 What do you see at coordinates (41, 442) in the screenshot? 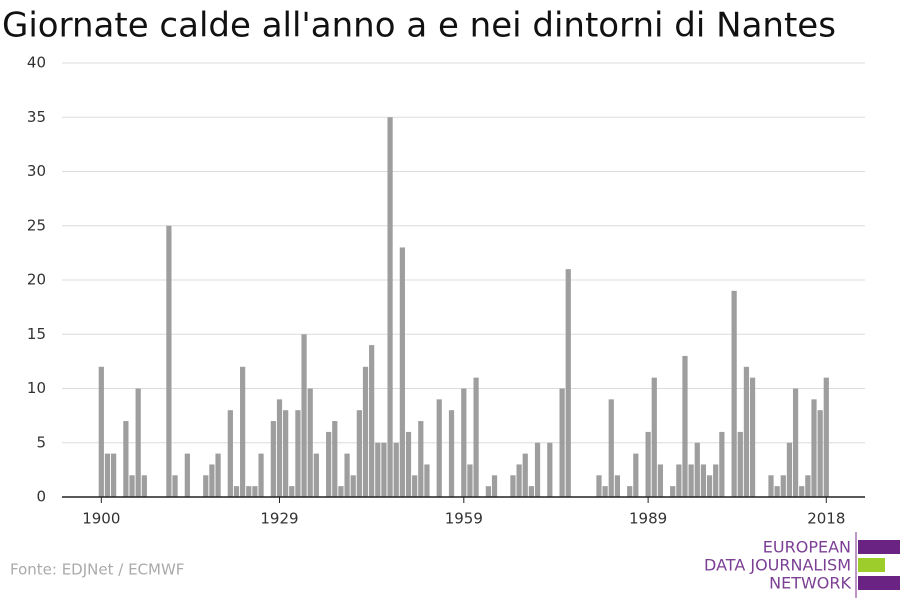
I see `y-tick-label: 5` at bounding box center [41, 442].